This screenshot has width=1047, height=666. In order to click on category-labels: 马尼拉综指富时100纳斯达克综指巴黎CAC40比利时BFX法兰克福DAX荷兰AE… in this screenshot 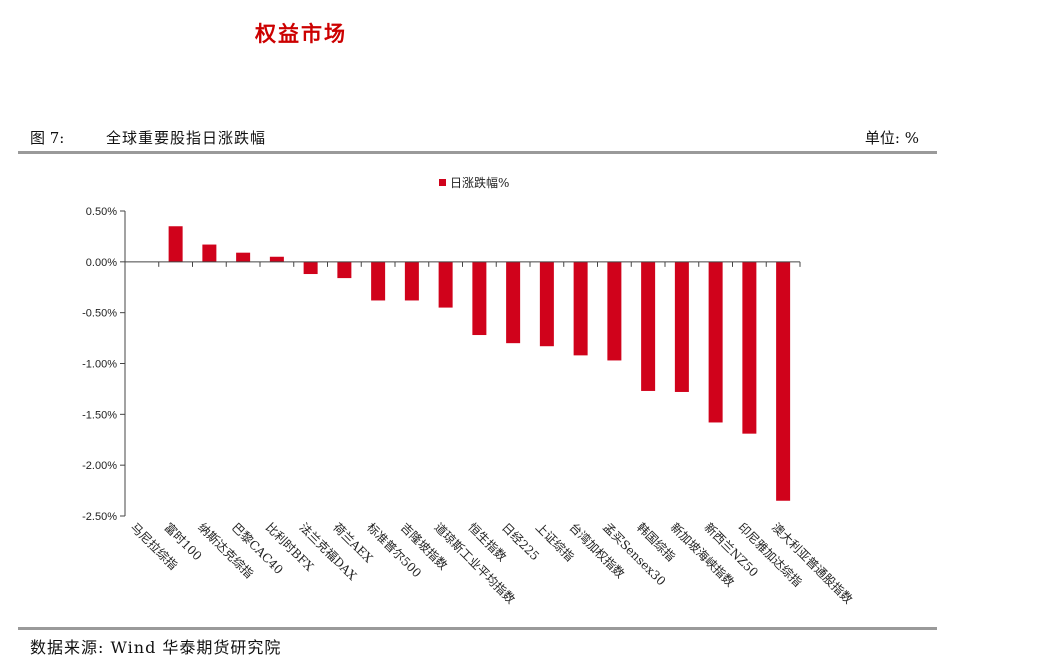, I will do `click(492, 563)`.